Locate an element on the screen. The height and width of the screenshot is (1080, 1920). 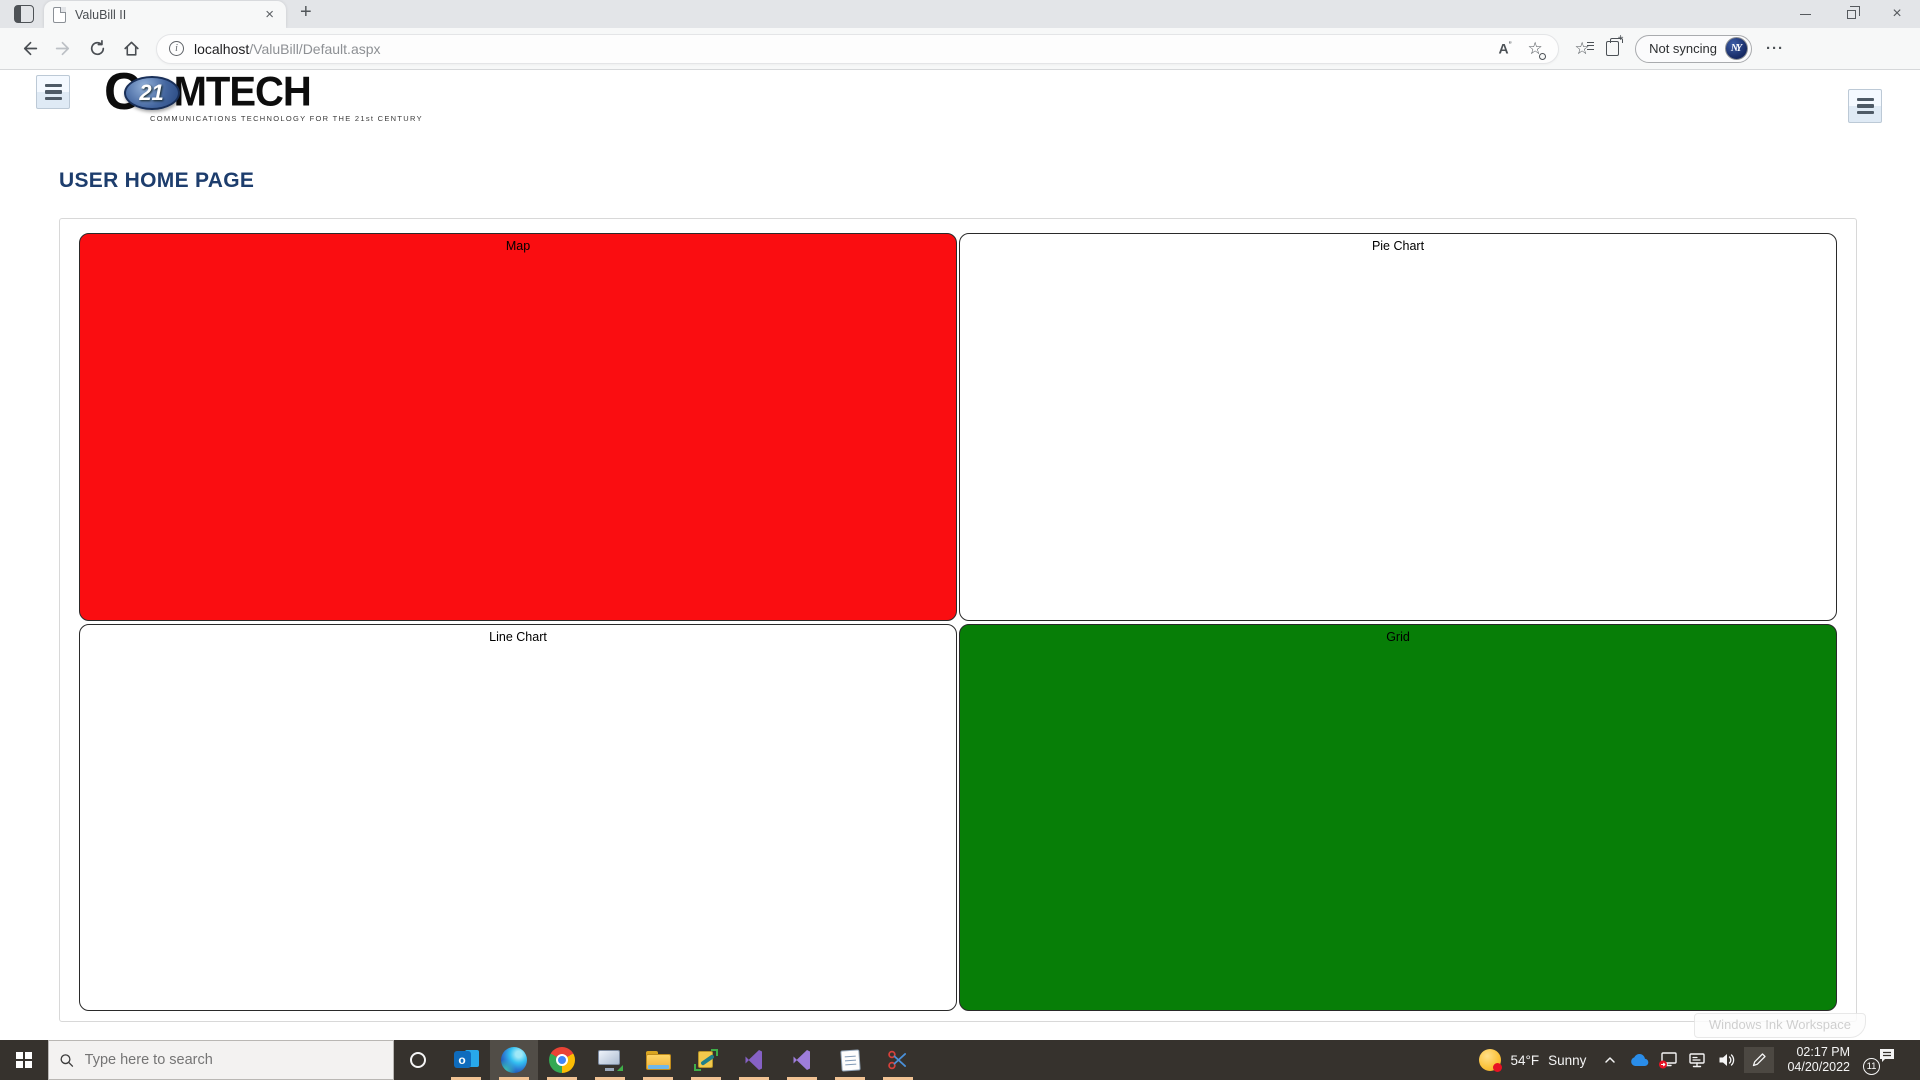
taskbar-app-chrome is located at coordinates (562, 1060).